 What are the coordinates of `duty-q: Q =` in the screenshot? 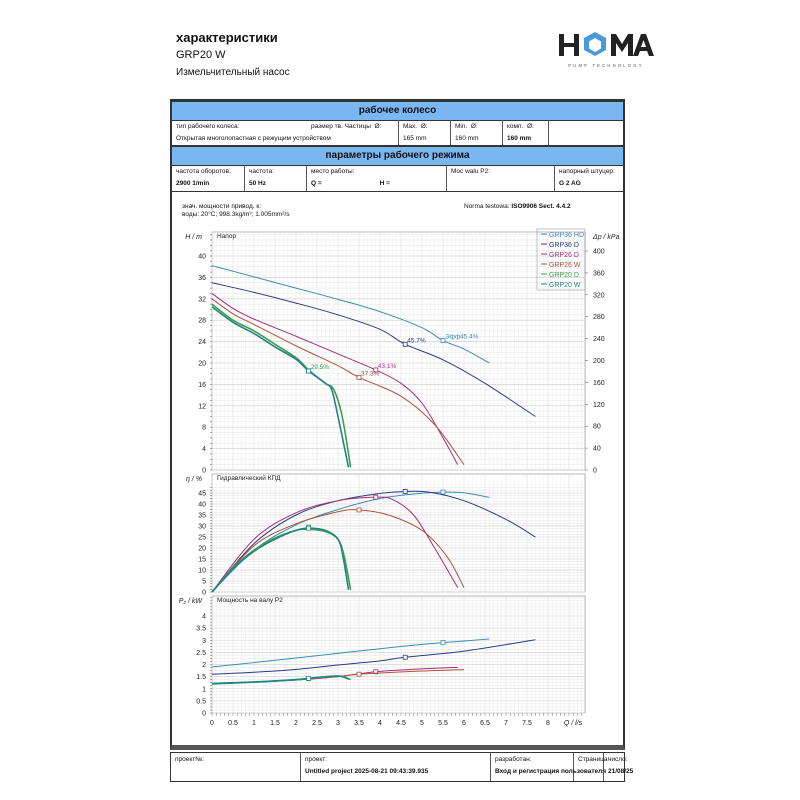 It's located at (316, 183).